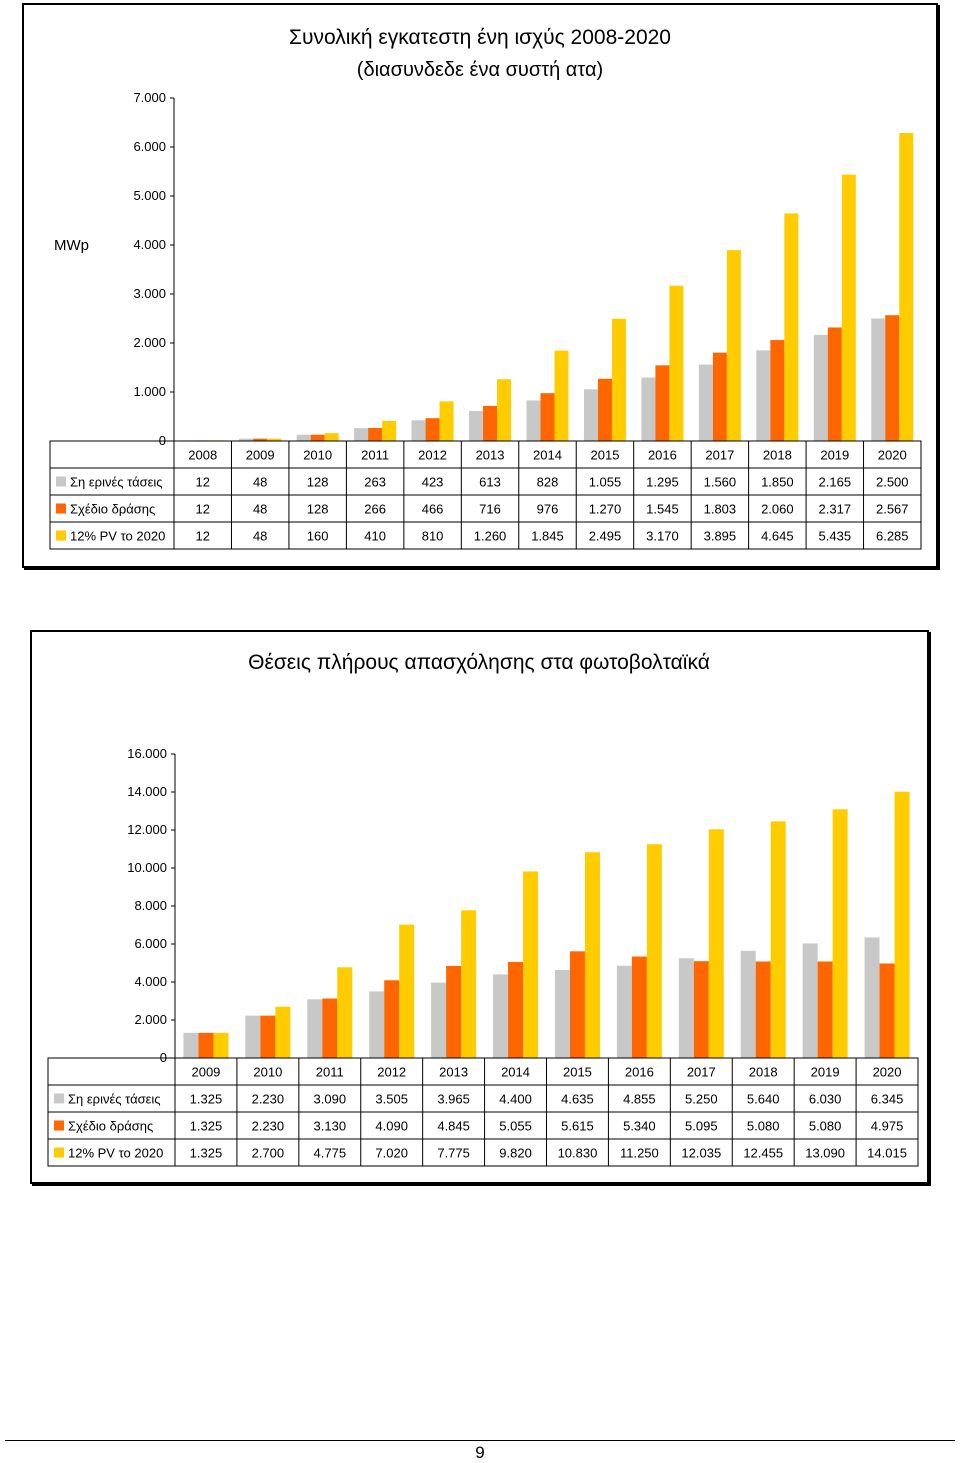 Image resolution: width=960 pixels, height=1463 pixels. Describe the element at coordinates (605, 482) in the screenshot. I see `data-label: 1.055` at that location.